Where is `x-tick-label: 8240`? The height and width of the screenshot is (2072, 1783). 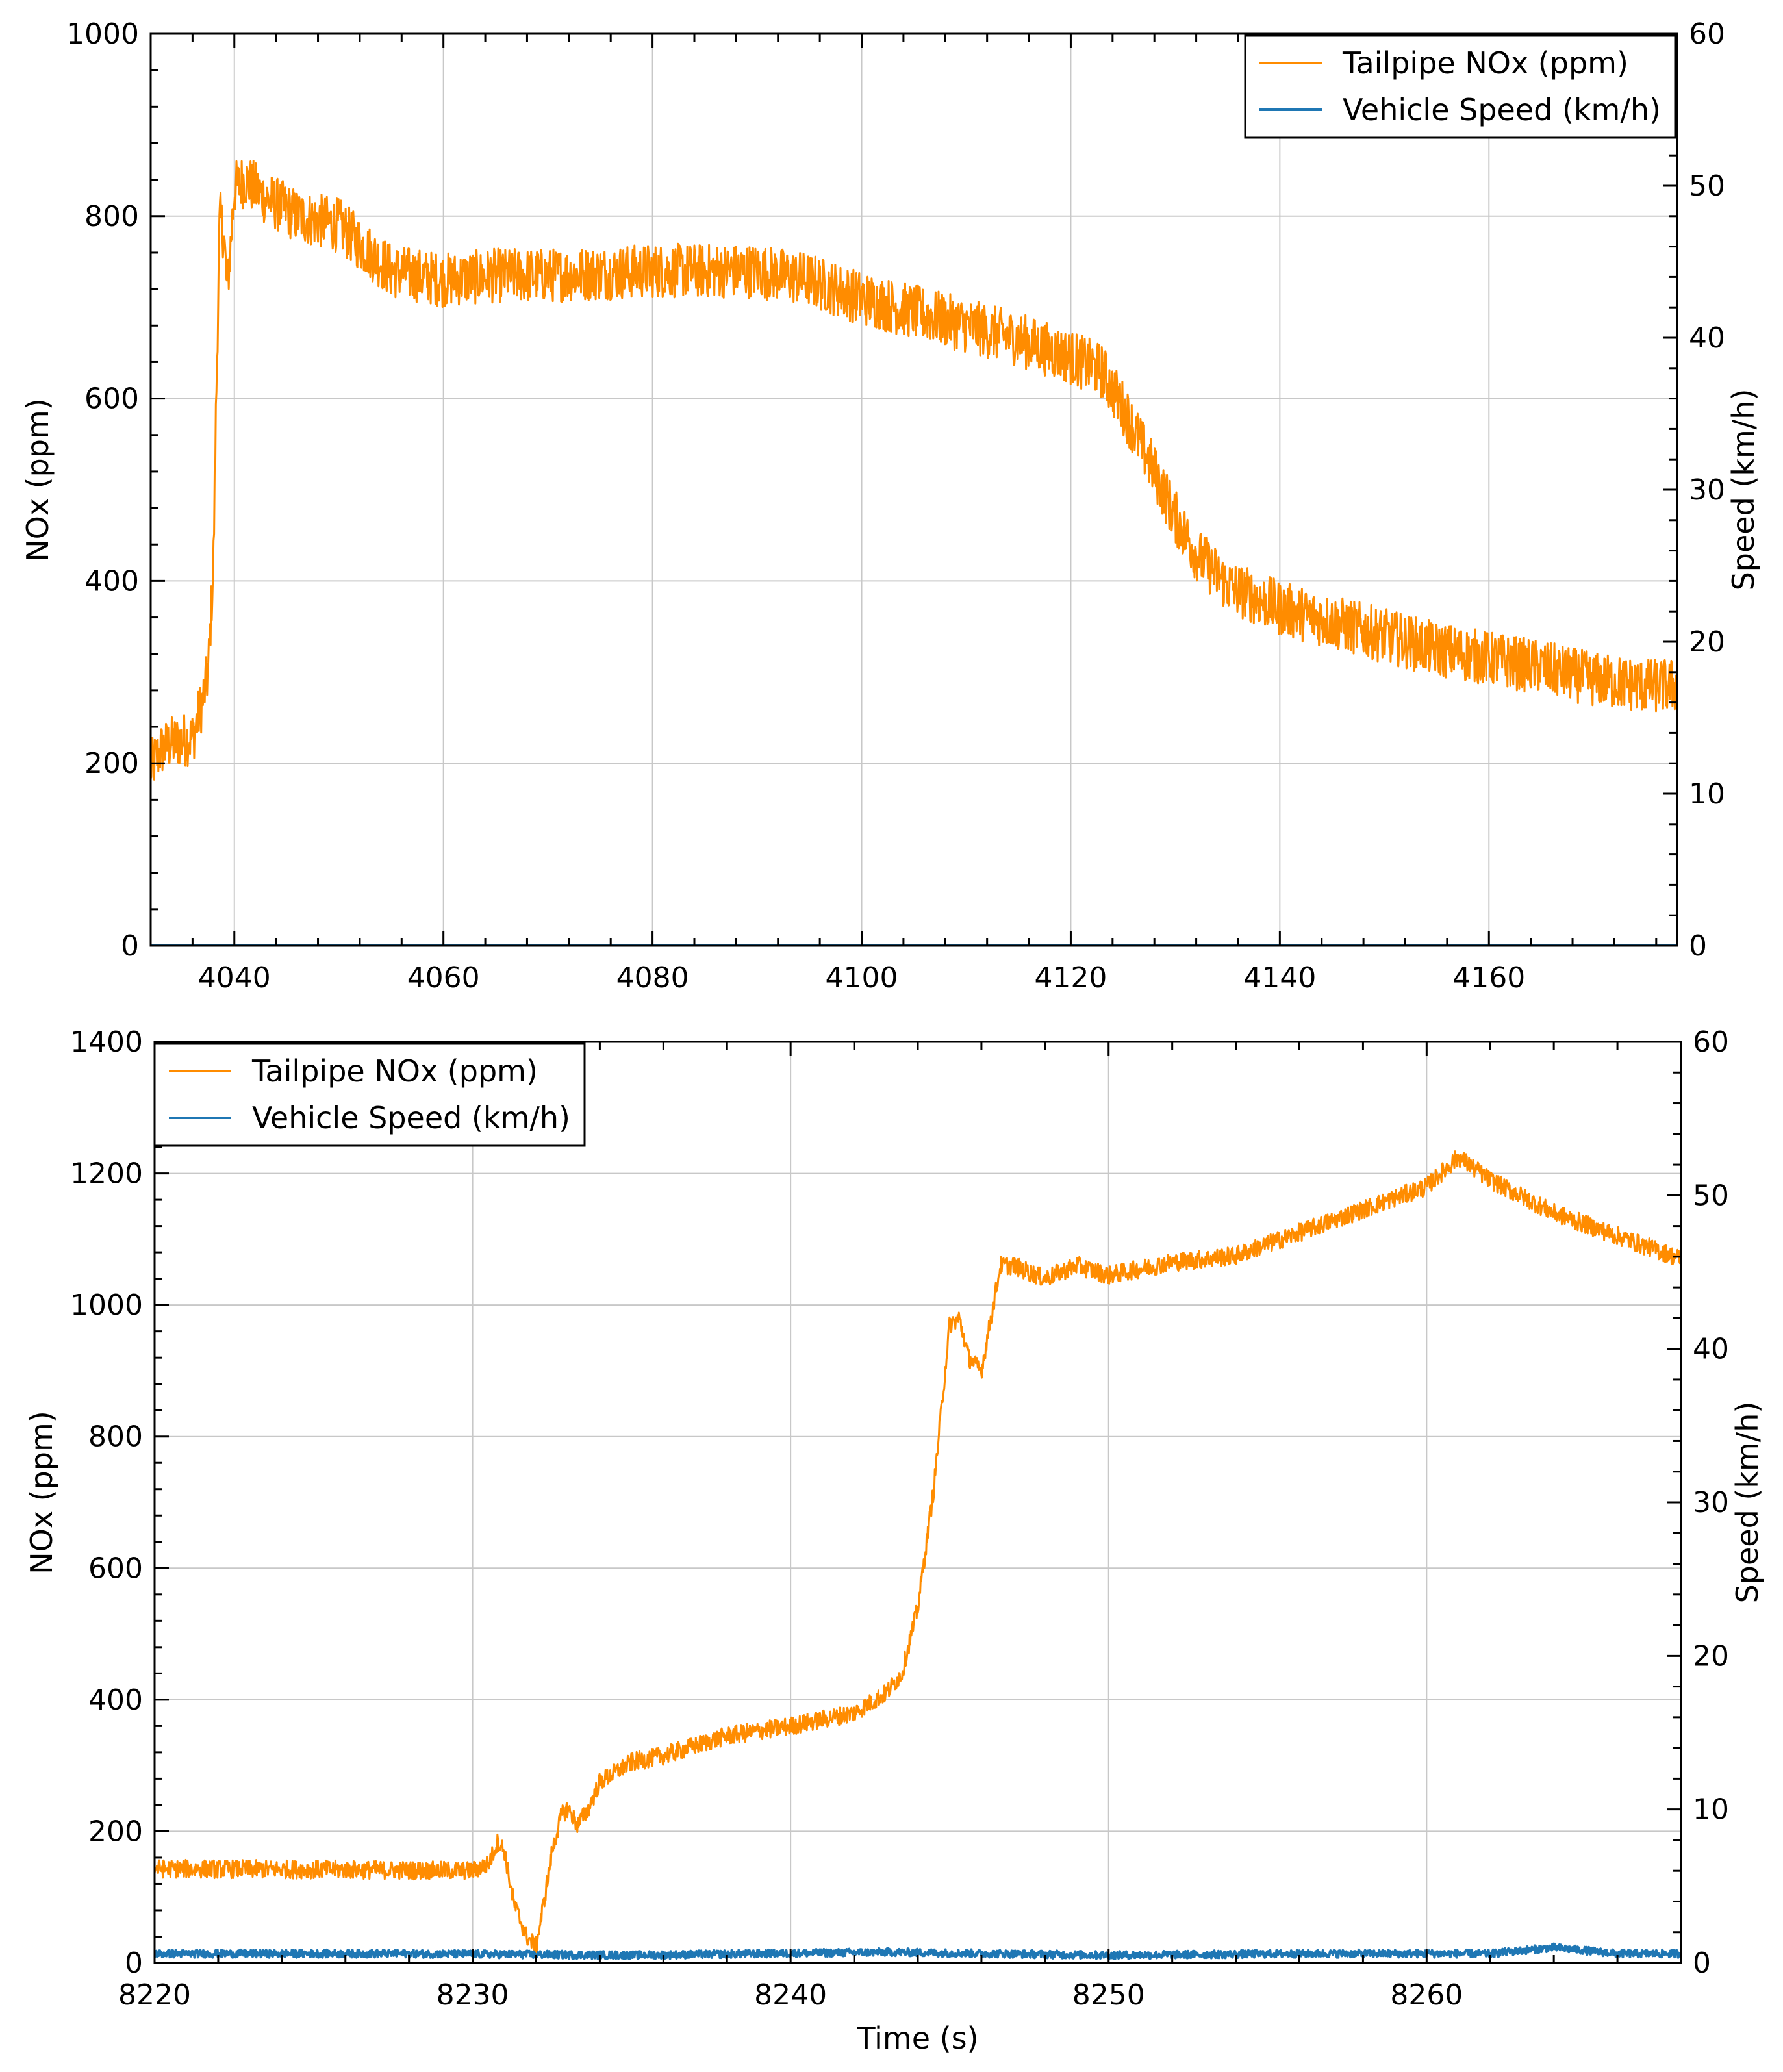 x-tick-label: 8240 is located at coordinates (790, 1995).